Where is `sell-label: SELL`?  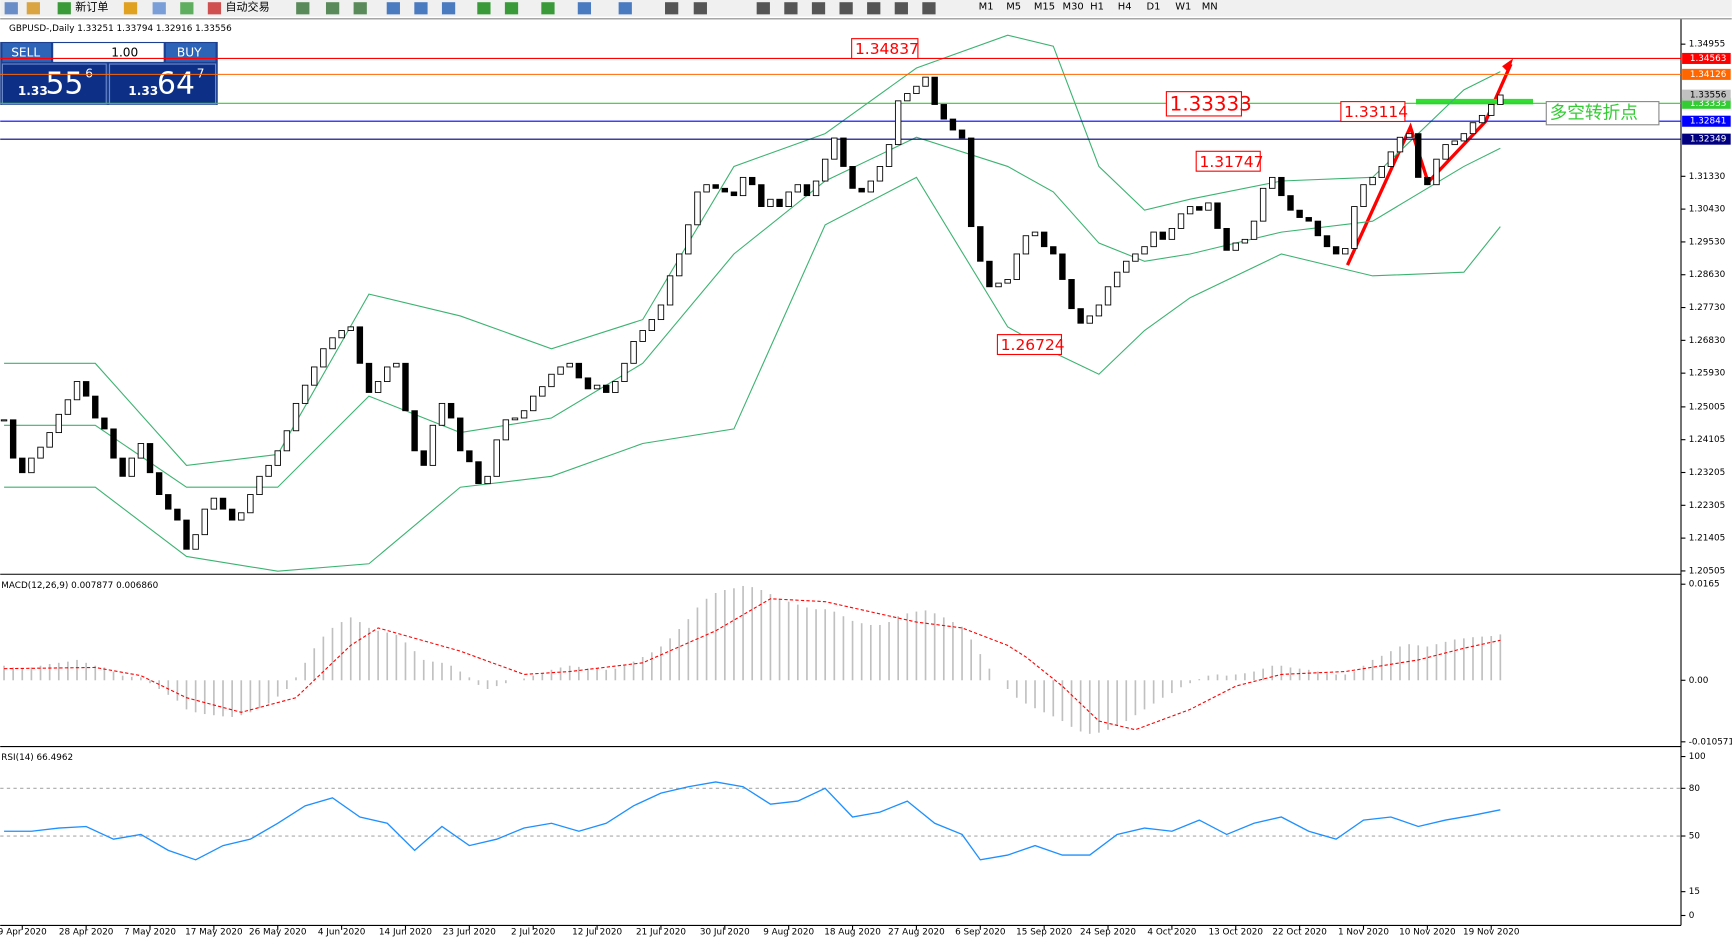 sell-label: SELL is located at coordinates (25, 53).